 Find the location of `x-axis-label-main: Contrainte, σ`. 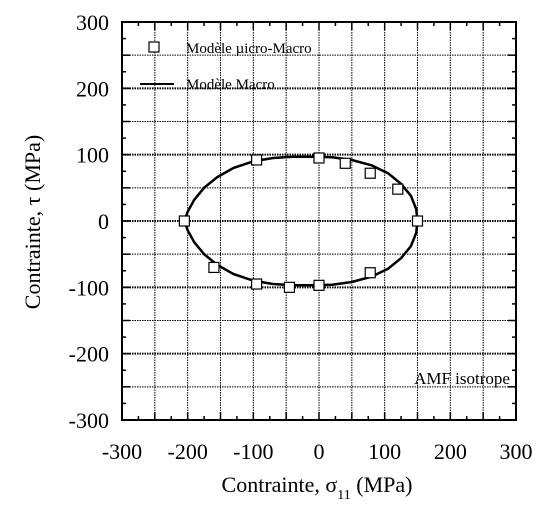

x-axis-label-main: Contrainte, σ is located at coordinates (280, 484).